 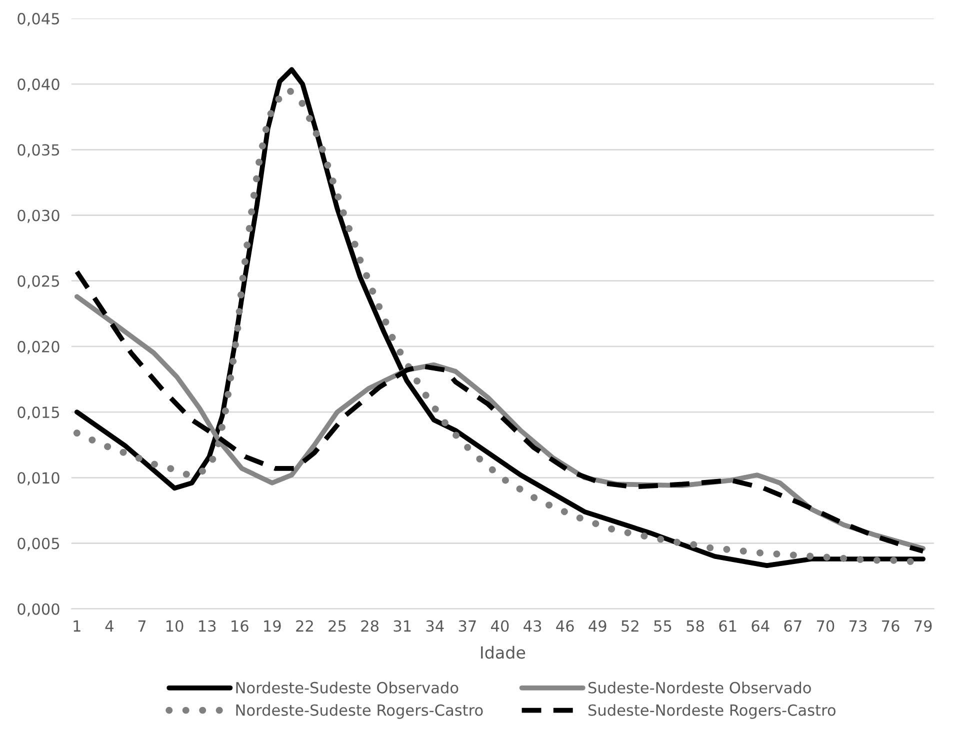 I want to click on y-tick-label: 0,015, so click(x=39, y=413).